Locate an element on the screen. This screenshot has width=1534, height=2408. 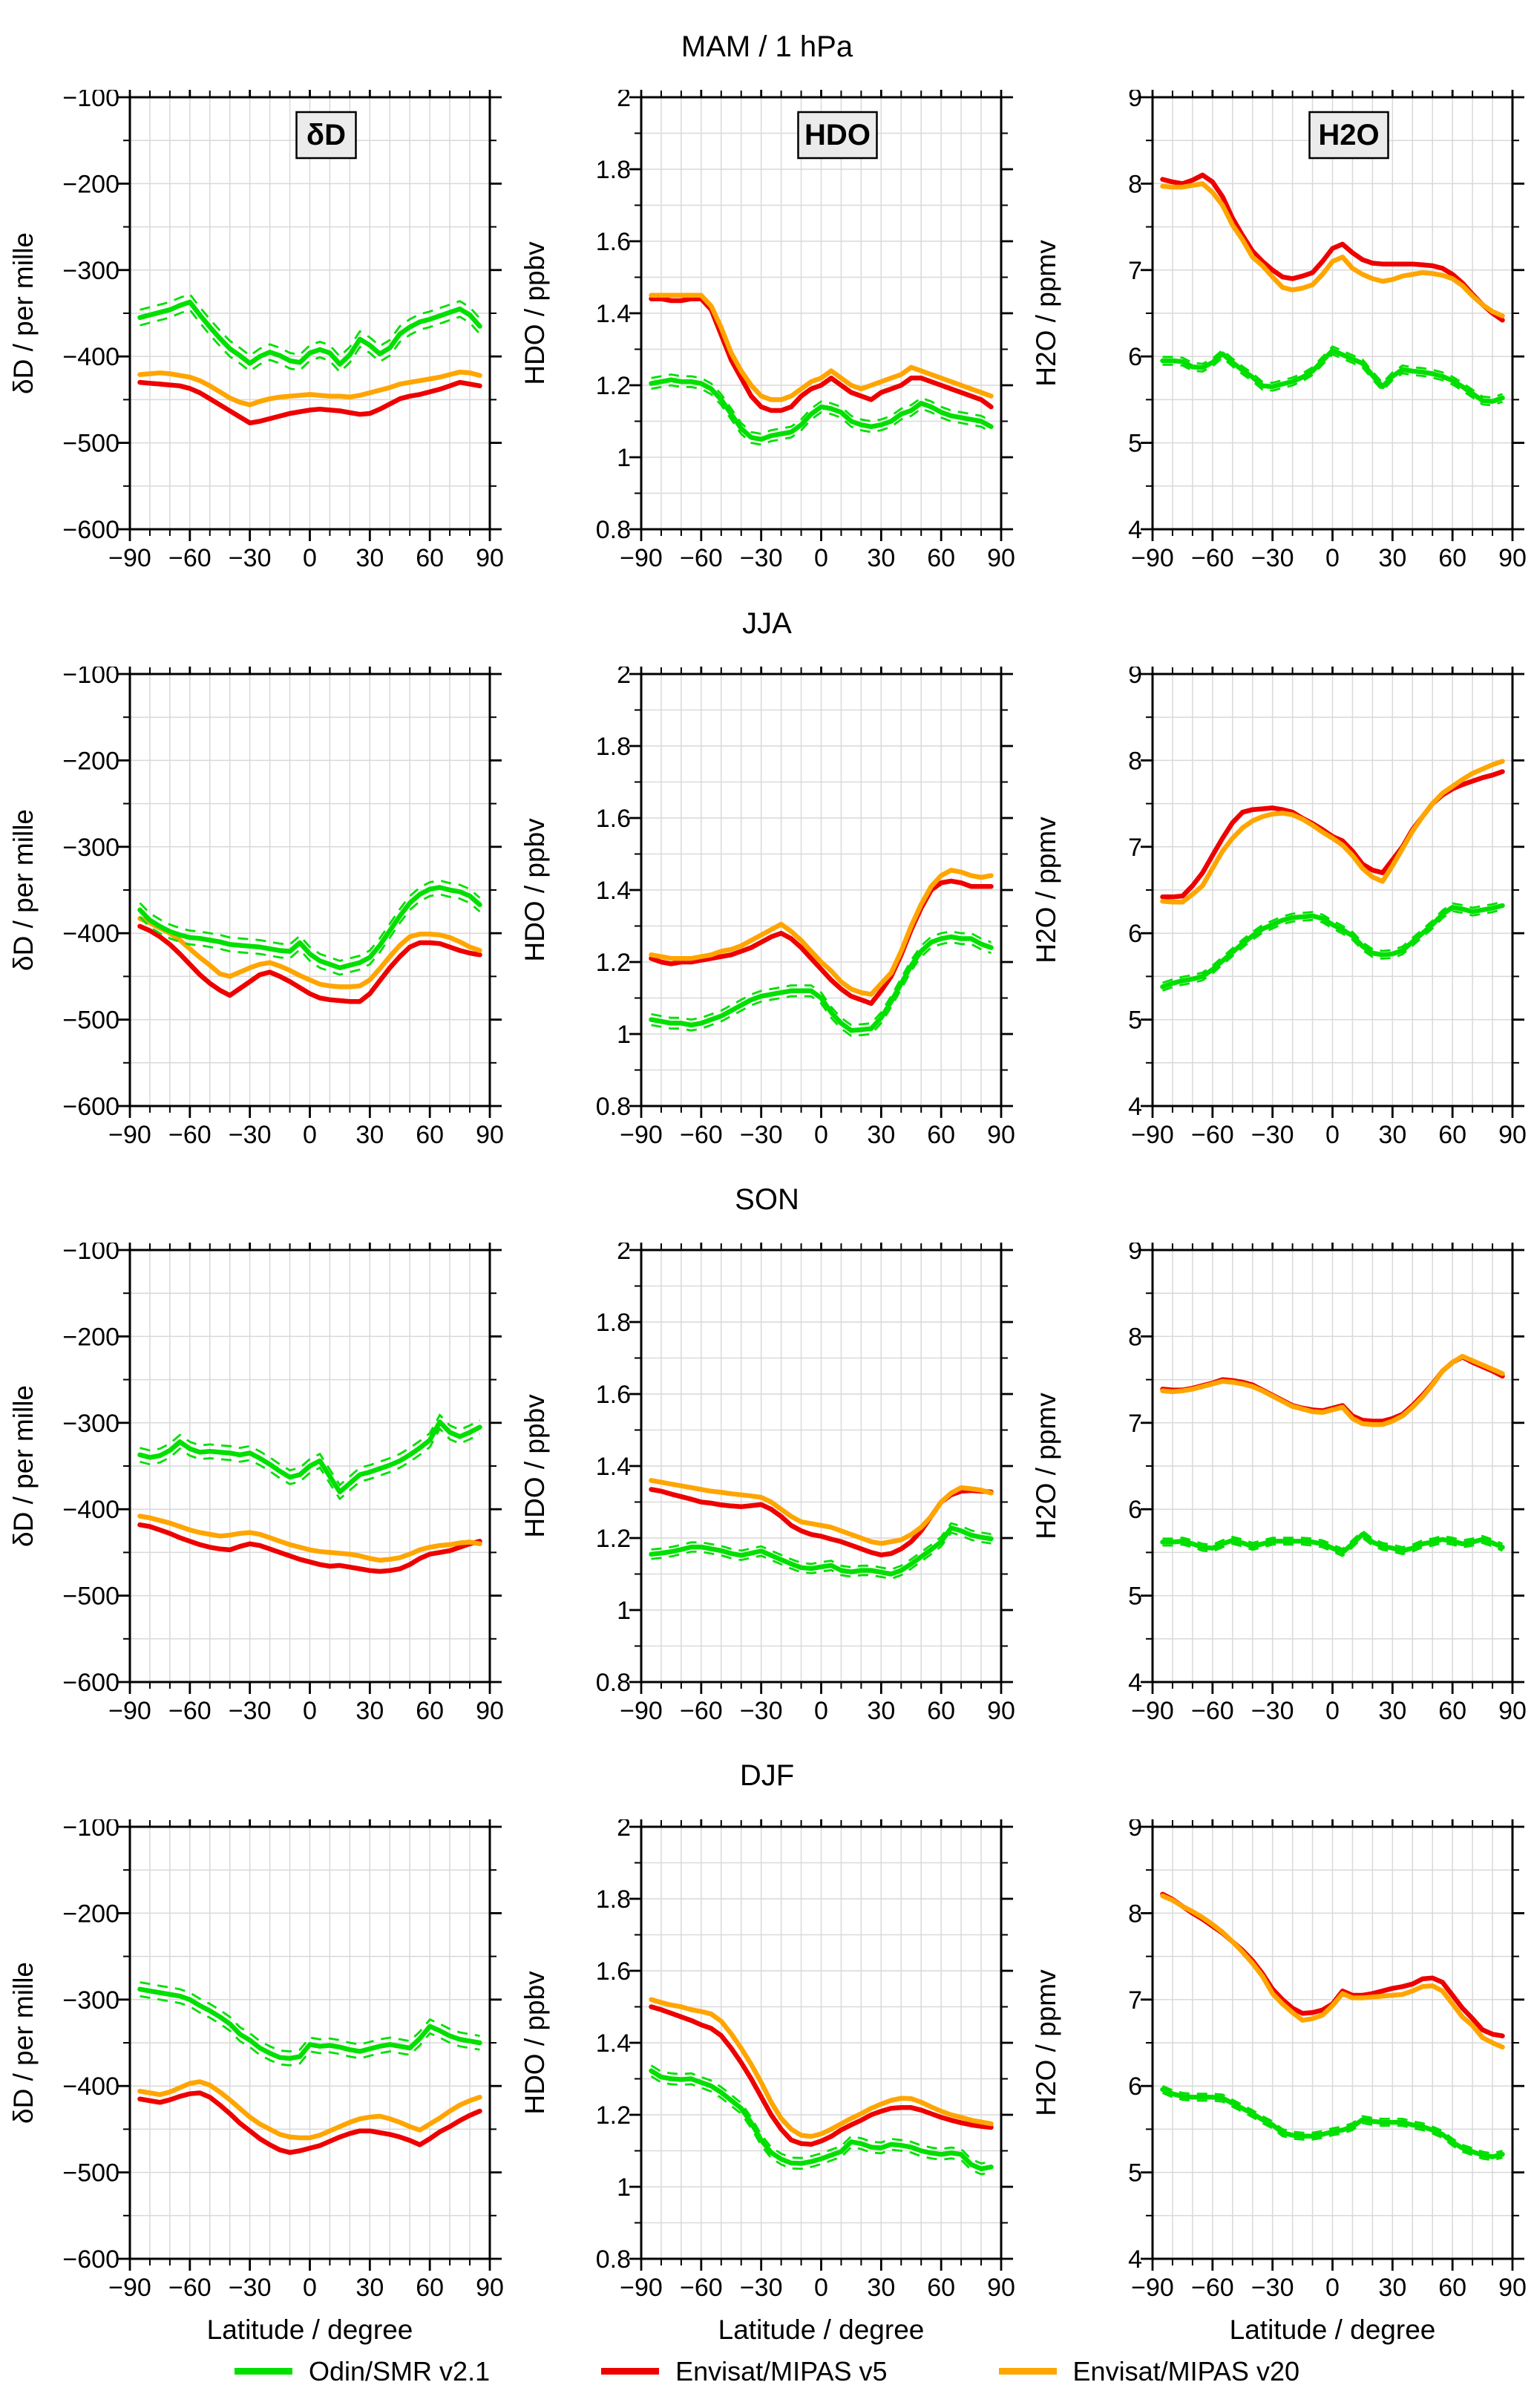
series-line-envisat-mipas-v5 is located at coordinates (821, 942).